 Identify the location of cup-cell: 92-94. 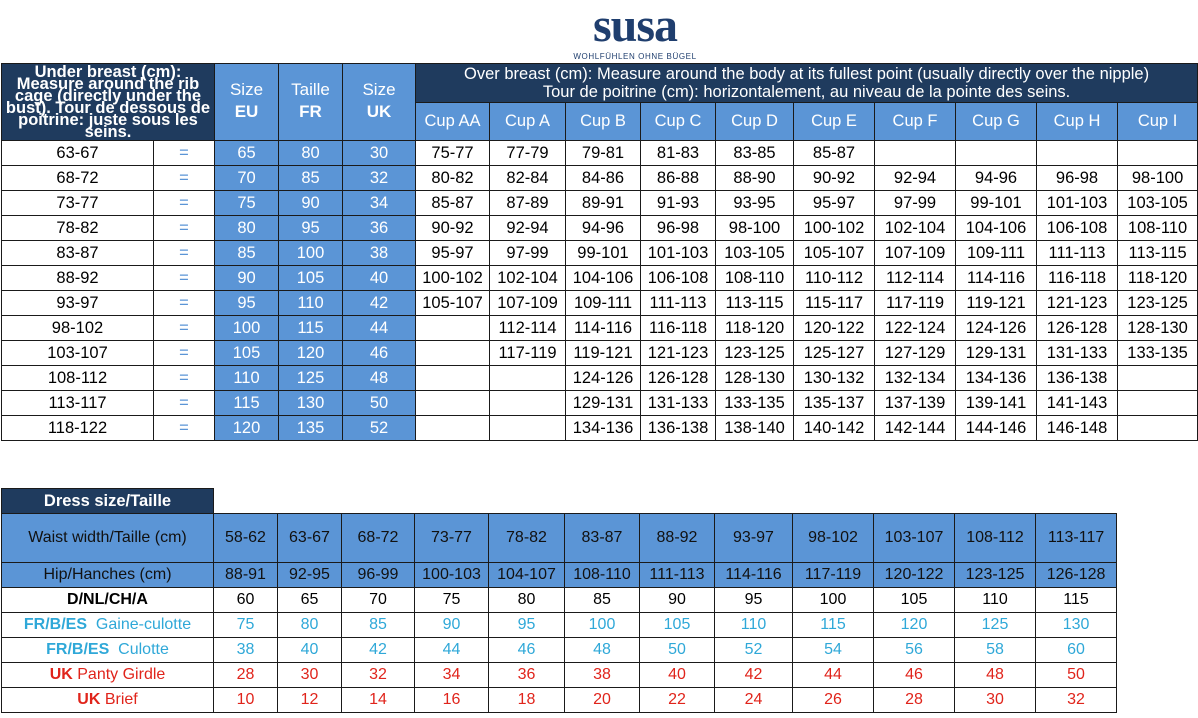
(915, 178).